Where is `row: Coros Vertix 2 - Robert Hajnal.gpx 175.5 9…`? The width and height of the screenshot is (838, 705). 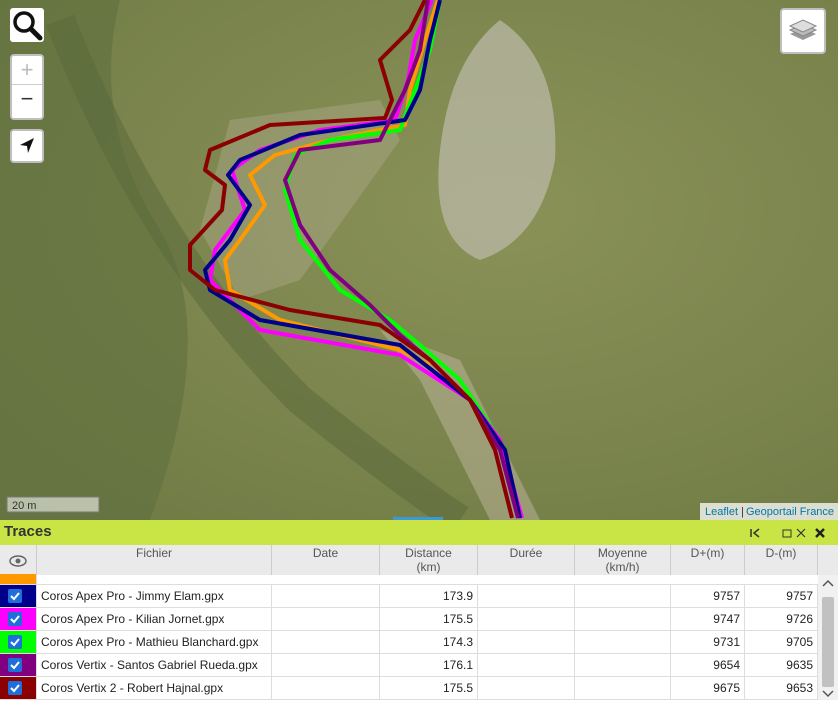 row: Coros Vertix 2 - Robert Hajnal.gpx 175.5 9… is located at coordinates (409, 688).